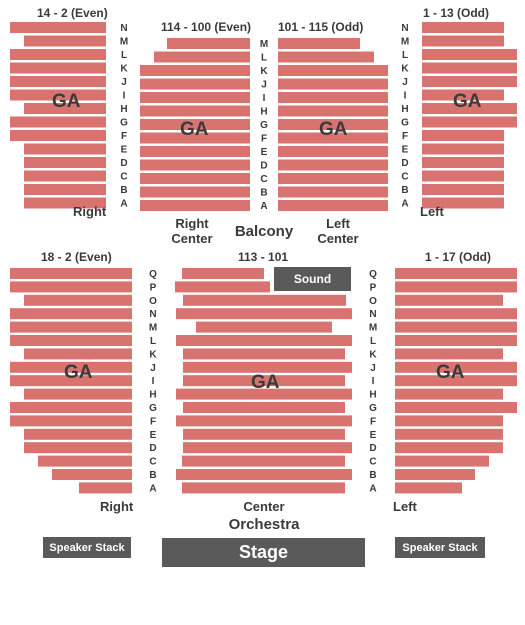 Image resolution: width=525 pixels, height=625 pixels. Describe the element at coordinates (333, 124) in the screenshot. I see `balcony-left-center-row-G` at that location.